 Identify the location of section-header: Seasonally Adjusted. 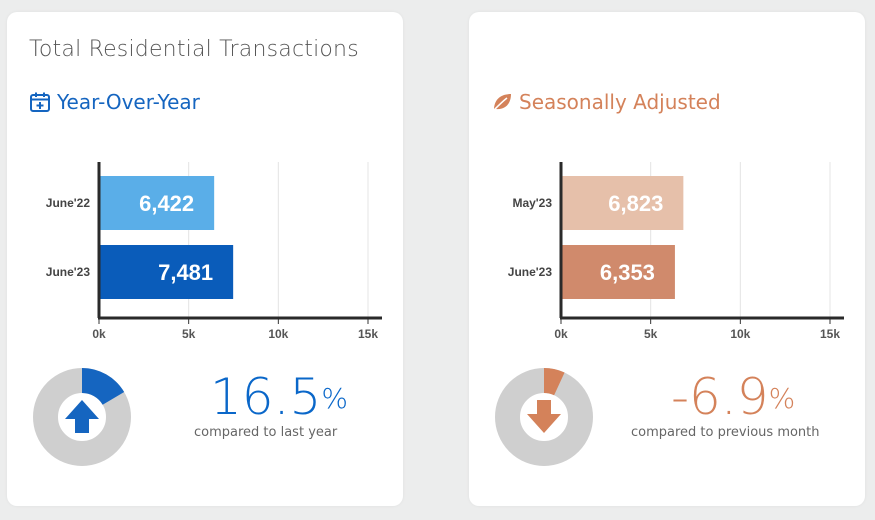
(606, 102).